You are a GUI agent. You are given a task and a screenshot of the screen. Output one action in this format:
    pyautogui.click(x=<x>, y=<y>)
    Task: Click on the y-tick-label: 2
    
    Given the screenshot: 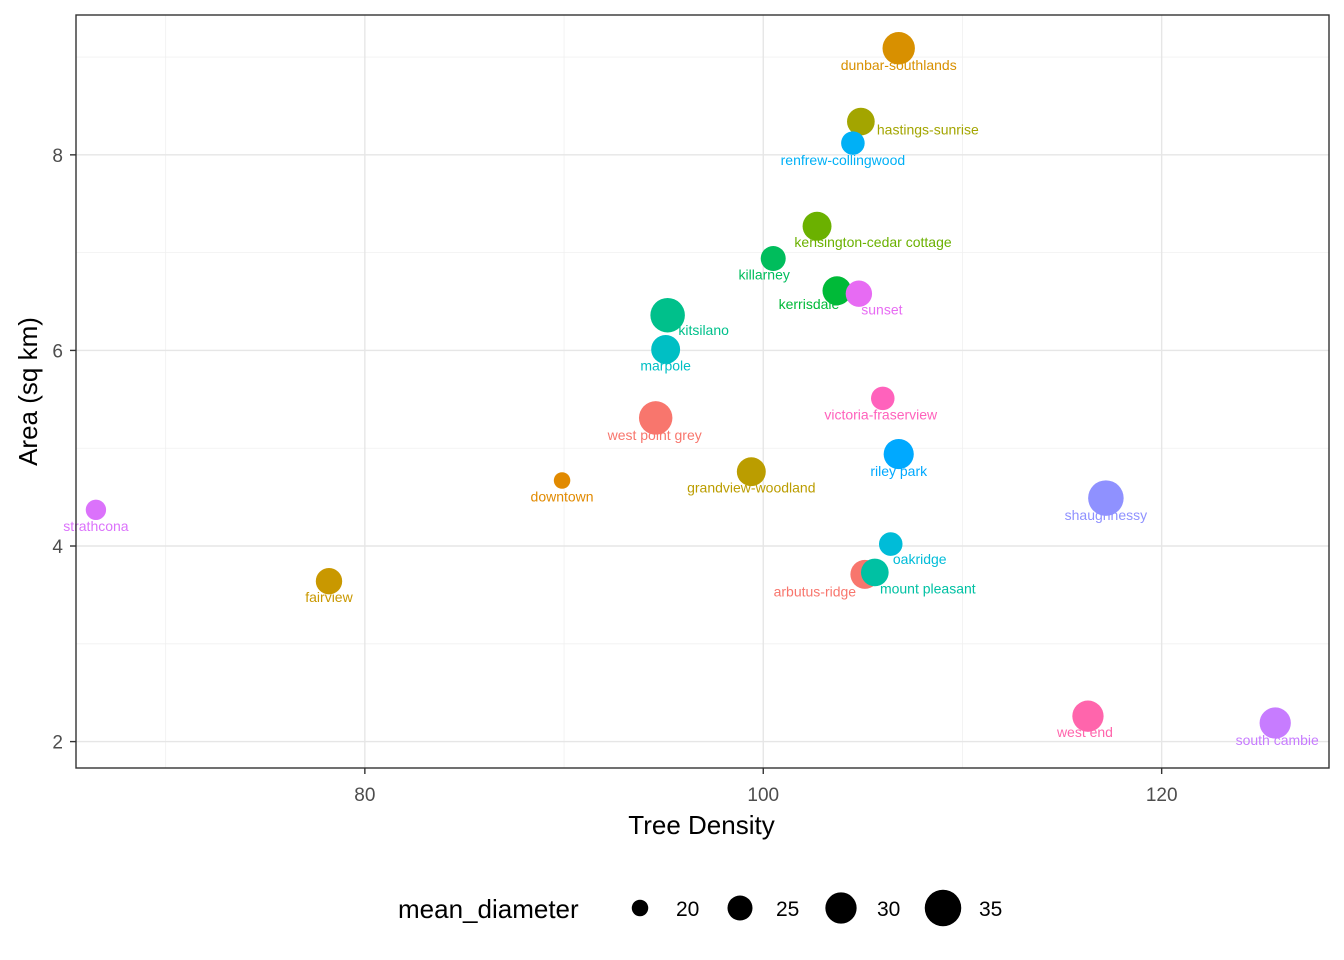 What is the action you would take?
    pyautogui.click(x=57, y=743)
    